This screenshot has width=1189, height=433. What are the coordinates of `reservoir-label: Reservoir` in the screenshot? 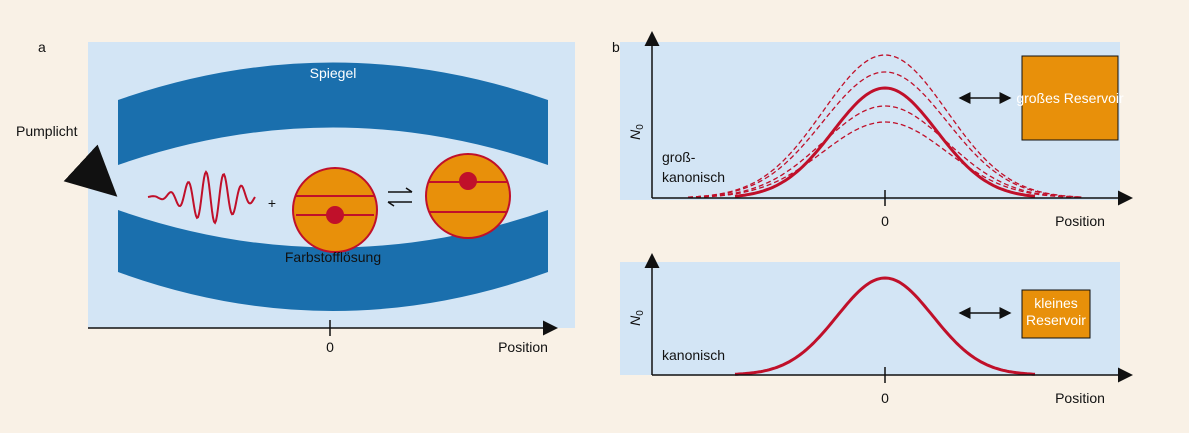 It's located at (1056, 320).